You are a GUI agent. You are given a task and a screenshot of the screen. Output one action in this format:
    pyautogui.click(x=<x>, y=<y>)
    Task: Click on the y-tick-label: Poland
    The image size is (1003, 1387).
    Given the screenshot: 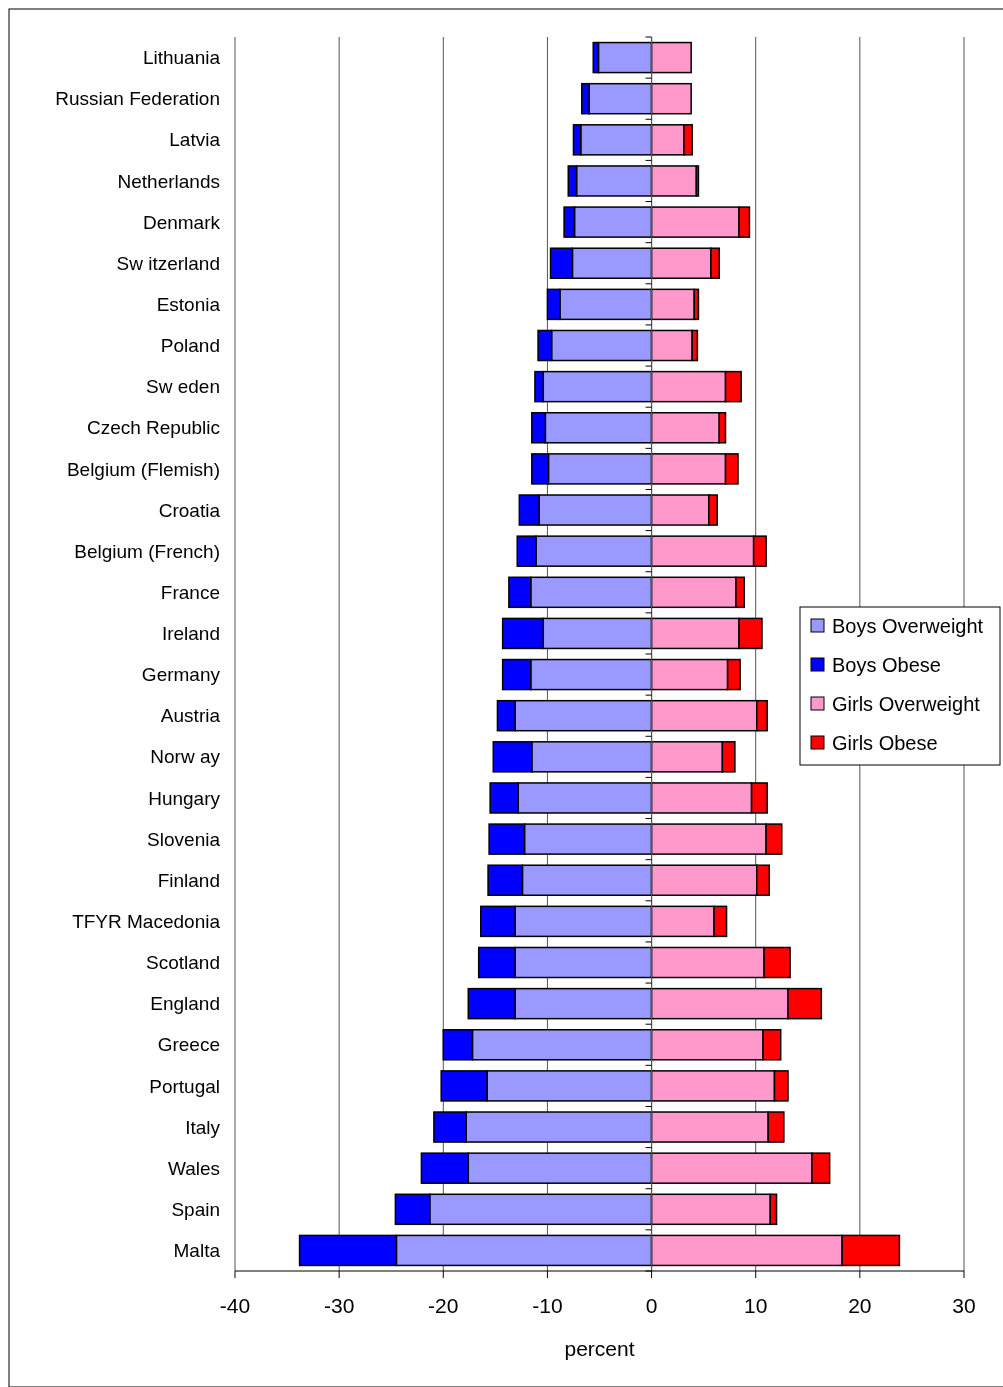 What is the action you would take?
    pyautogui.click(x=190, y=346)
    